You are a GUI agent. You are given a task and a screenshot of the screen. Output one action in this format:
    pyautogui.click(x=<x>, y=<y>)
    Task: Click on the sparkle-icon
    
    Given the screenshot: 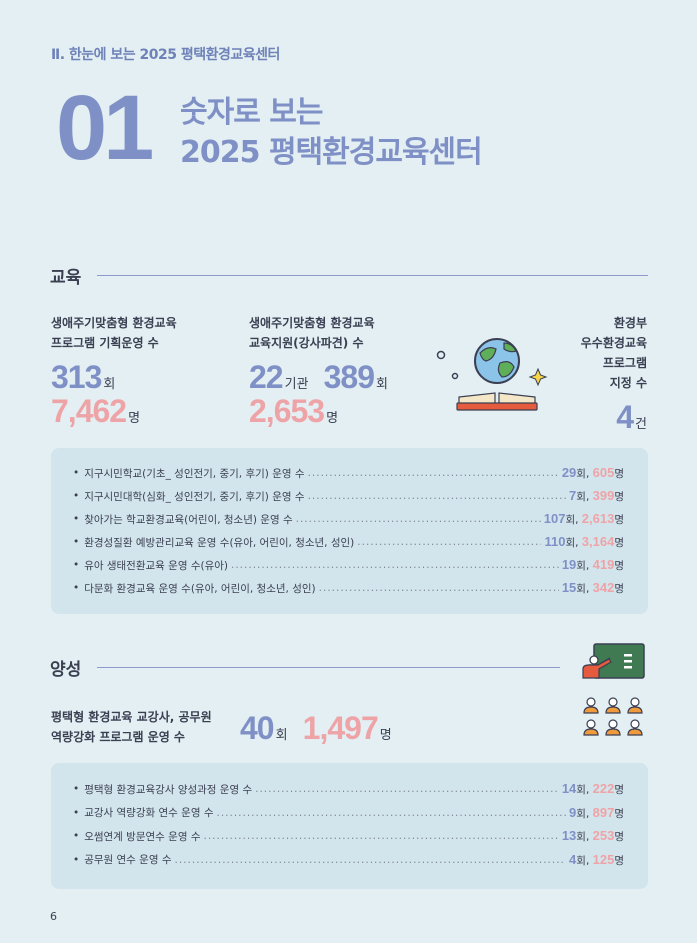 What is the action you would take?
    pyautogui.click(x=538, y=377)
    